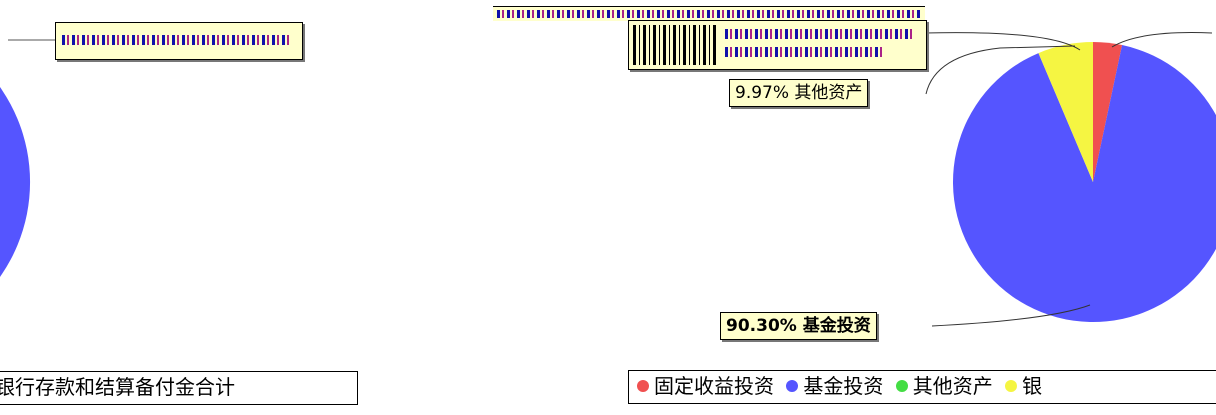 The width and height of the screenshot is (1216, 415). What do you see at coordinates (777, 45) in the screenshot?
I see `right-barcode-callout-glitch` at bounding box center [777, 45].